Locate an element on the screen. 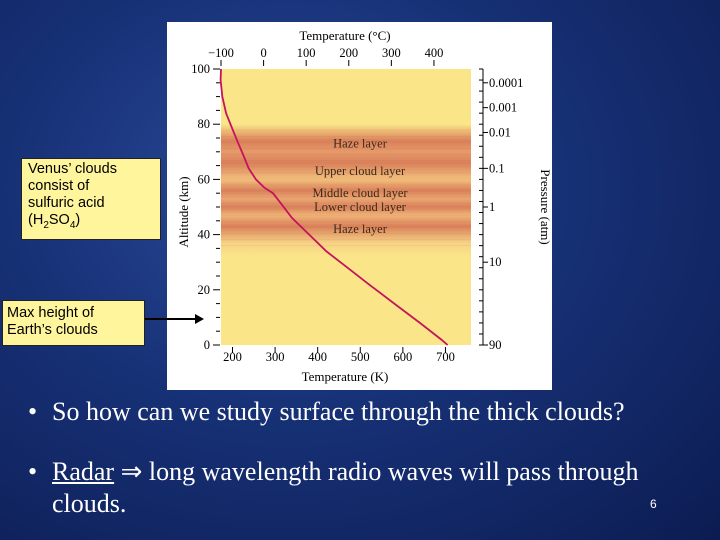 The image size is (720, 540). layer-label: Middle cloud layer is located at coordinates (360, 193).